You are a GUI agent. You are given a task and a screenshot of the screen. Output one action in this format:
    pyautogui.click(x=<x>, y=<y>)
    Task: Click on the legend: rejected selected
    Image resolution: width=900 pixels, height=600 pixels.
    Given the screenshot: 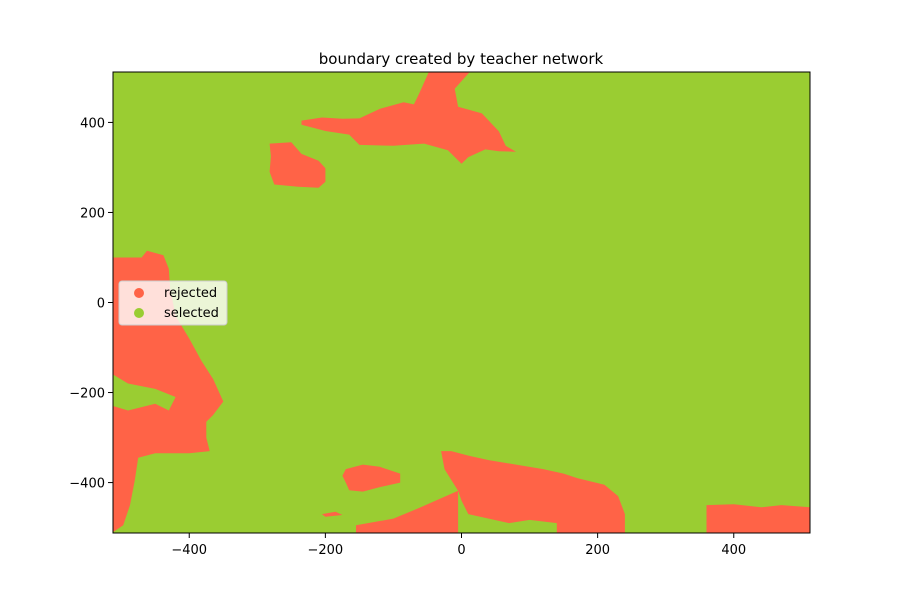 What is the action you would take?
    pyautogui.click(x=173, y=303)
    